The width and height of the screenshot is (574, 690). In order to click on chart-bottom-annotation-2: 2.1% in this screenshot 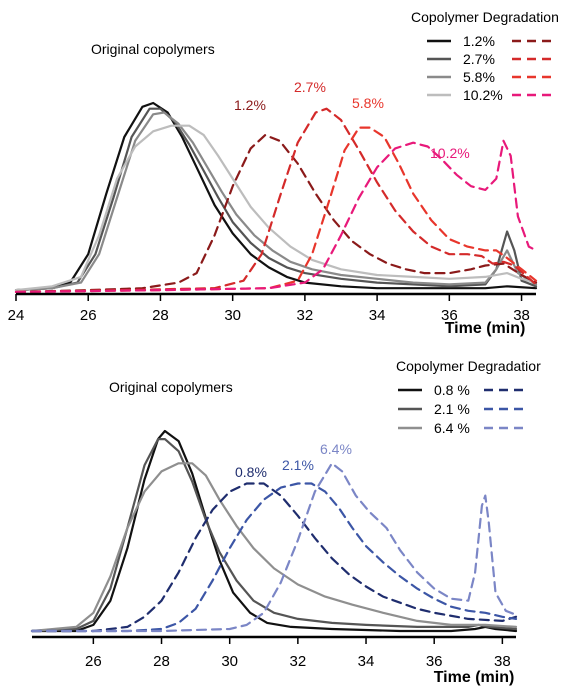, I will do `click(298, 465)`.